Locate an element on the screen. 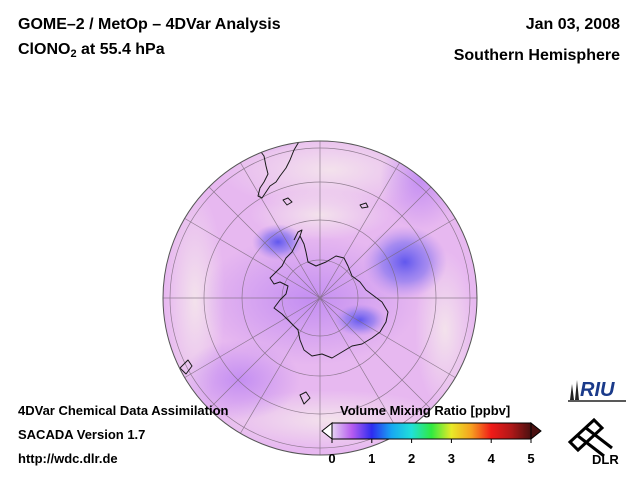 The image size is (640, 480). species-subscript: 2 is located at coordinates (73, 54).